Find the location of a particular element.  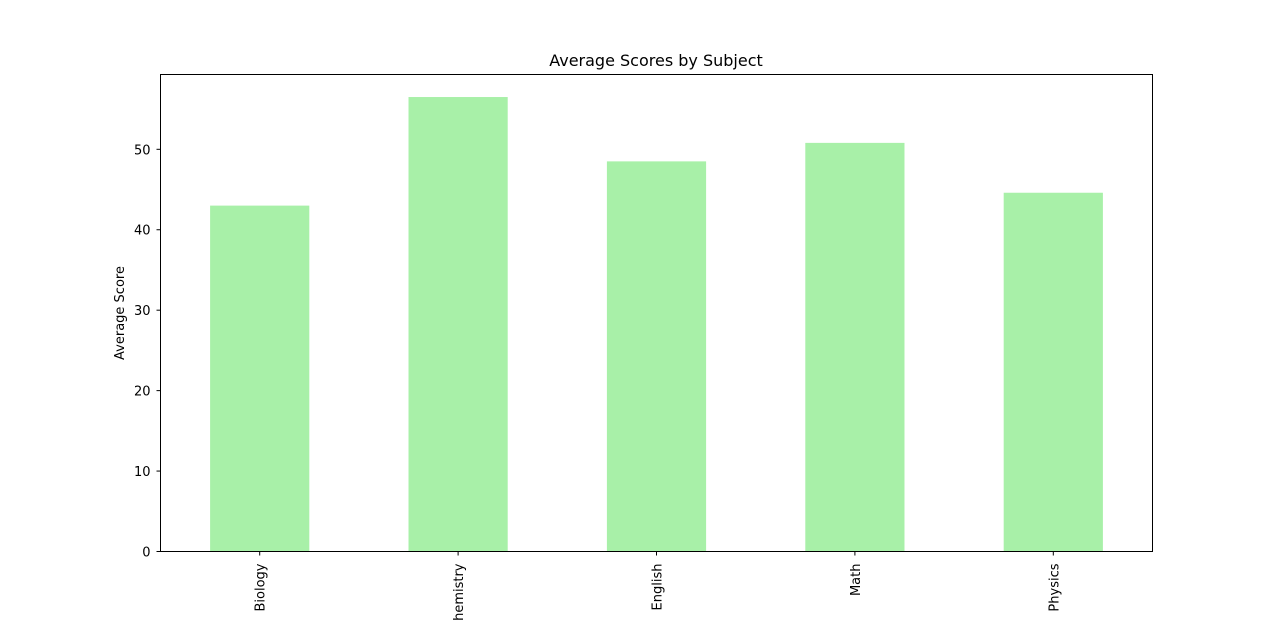

y-tick-label: 20 is located at coordinates (142, 392).